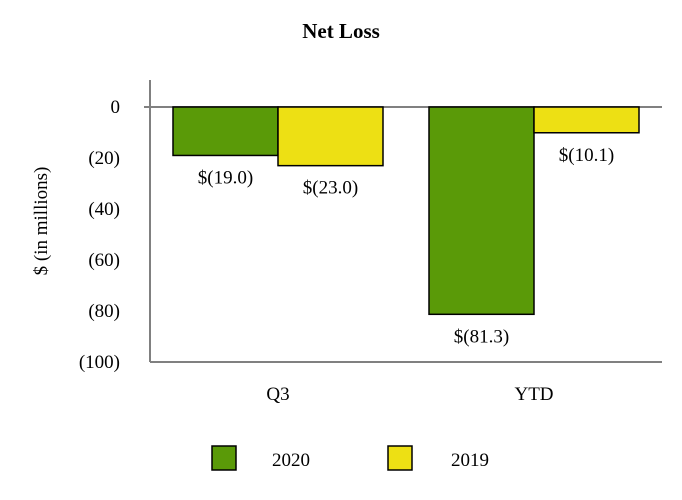 This screenshot has height=500, width=682. I want to click on legend-swatch-2020, so click(224, 458).